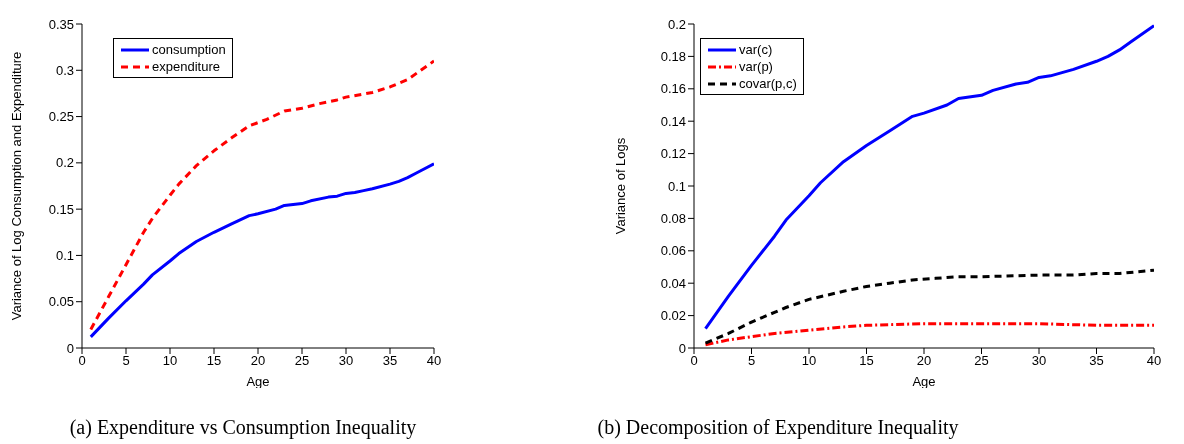 The width and height of the screenshot is (1184, 444). Describe the element at coordinates (778, 427) in the screenshot. I see `text: (b) Decomposition of Expenditure Inequality` at that location.